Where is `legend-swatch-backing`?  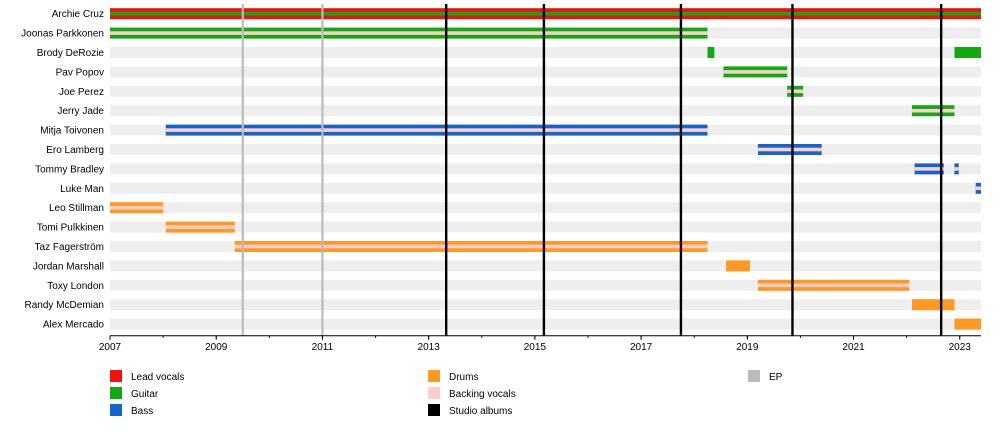 legend-swatch-backing is located at coordinates (434, 393).